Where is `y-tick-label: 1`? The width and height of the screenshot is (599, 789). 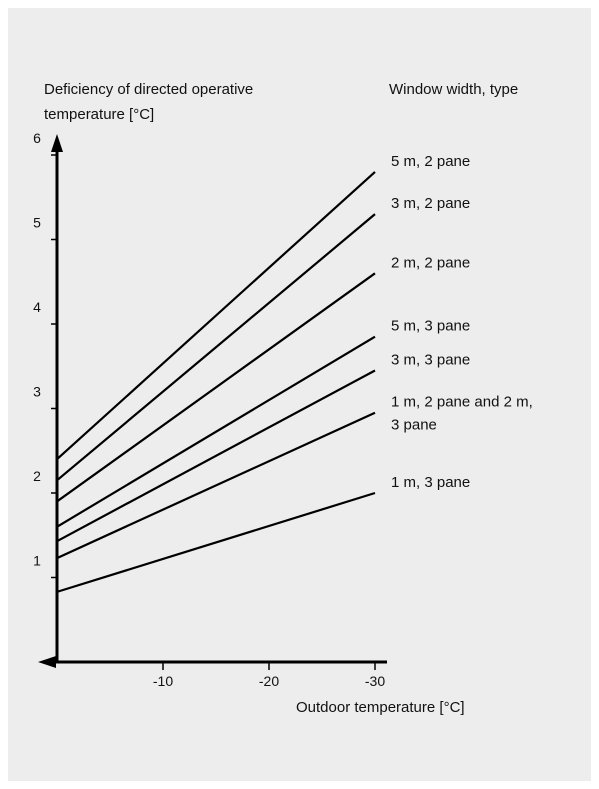 y-tick-label: 1 is located at coordinates (37, 561).